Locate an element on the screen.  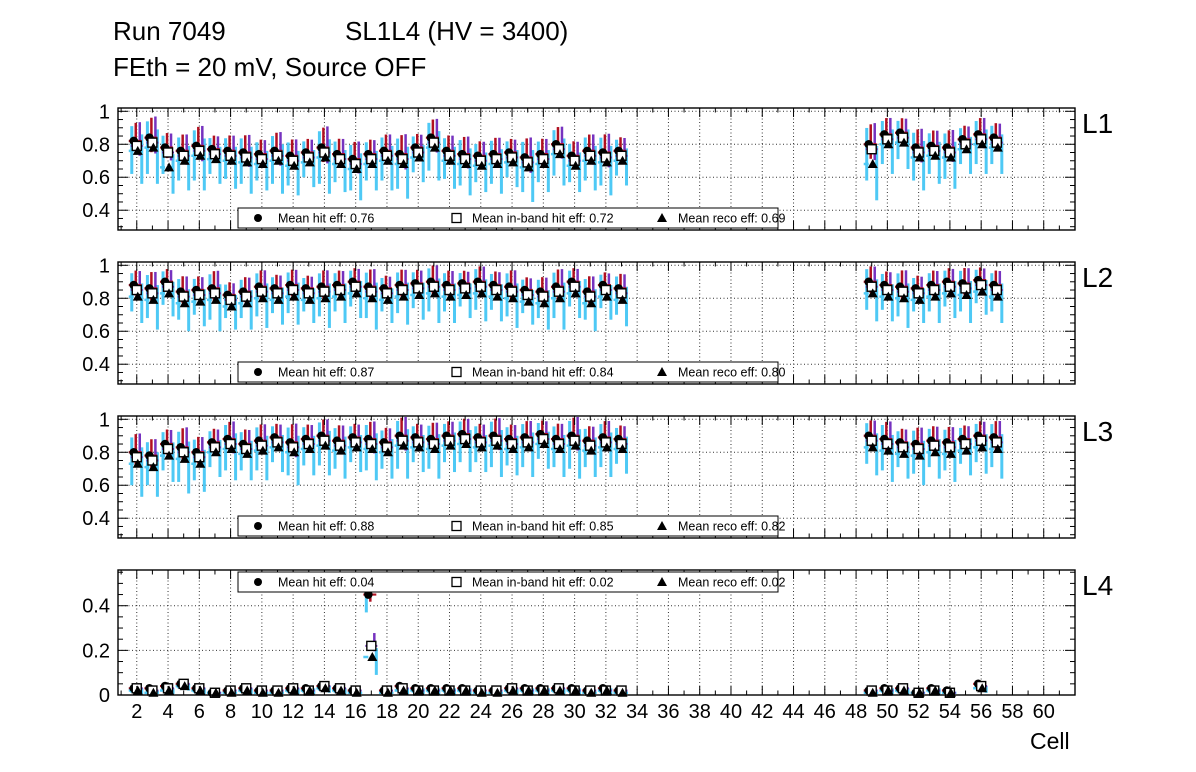
legend-reco-label: Mean reco eff: 0.69 is located at coordinates (732, 219).